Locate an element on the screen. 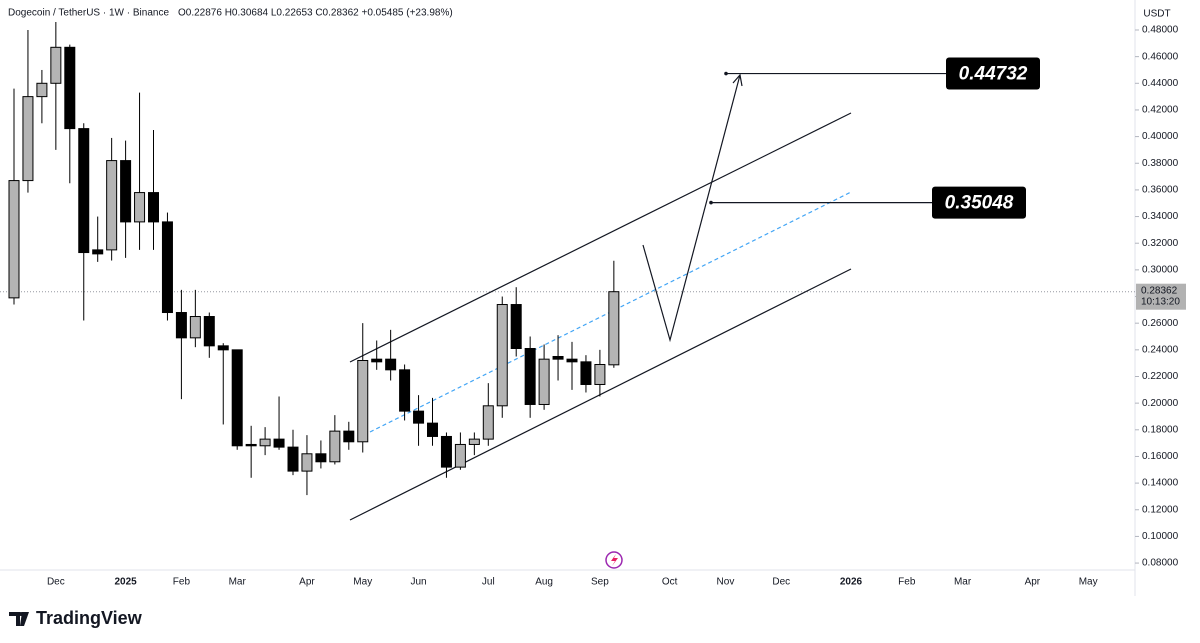 This screenshot has width=1200, height=643. y-tick-label: 0.12000 is located at coordinates (1160, 509).